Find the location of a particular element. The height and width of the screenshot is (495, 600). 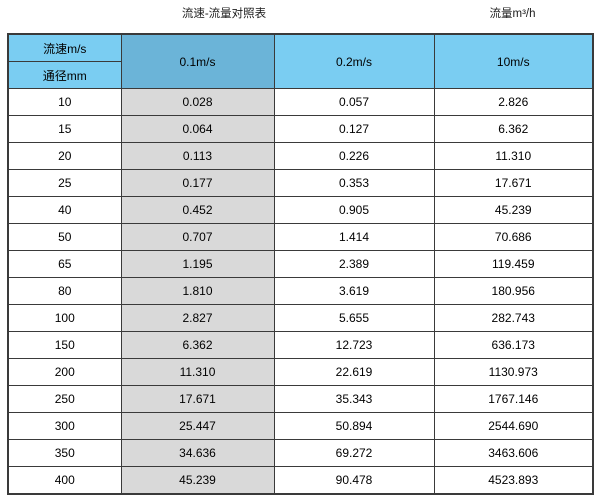

table-row: 65 1.195 2.389 119.459 is located at coordinates (300, 264).